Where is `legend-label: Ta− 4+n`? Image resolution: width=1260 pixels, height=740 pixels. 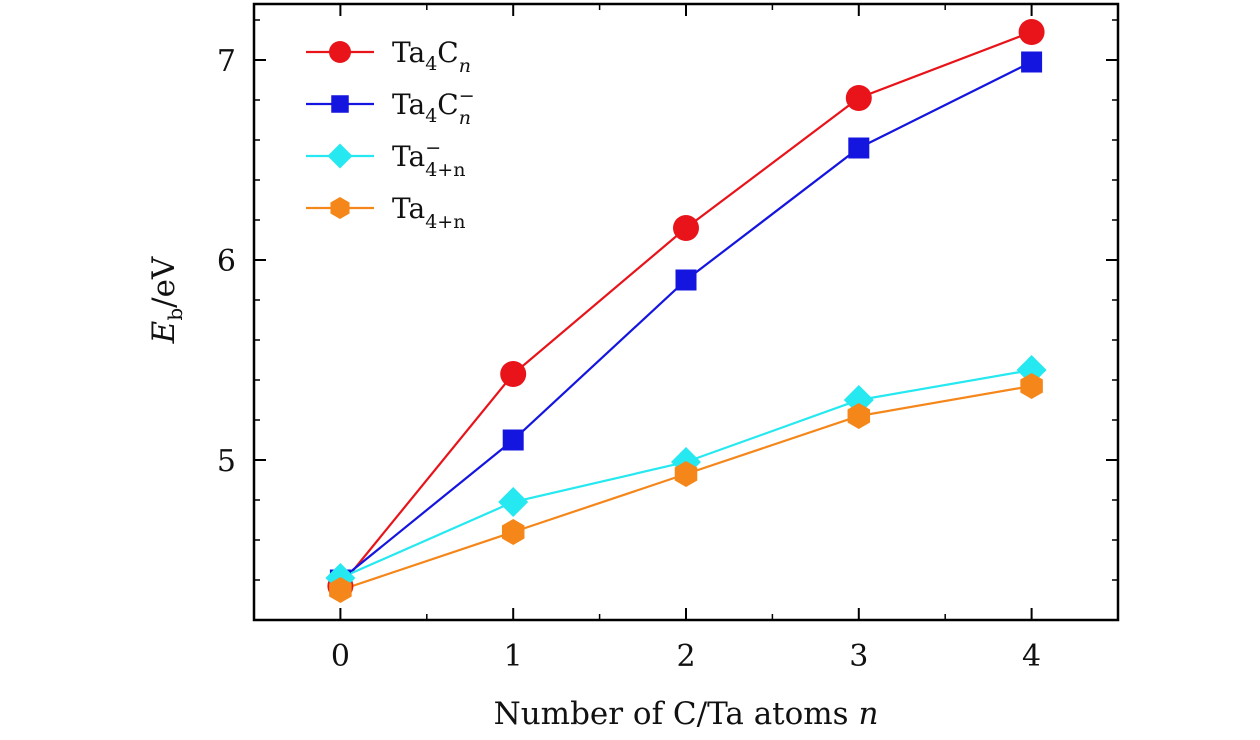
legend-label: Ta− 4+n is located at coordinates (428, 159).